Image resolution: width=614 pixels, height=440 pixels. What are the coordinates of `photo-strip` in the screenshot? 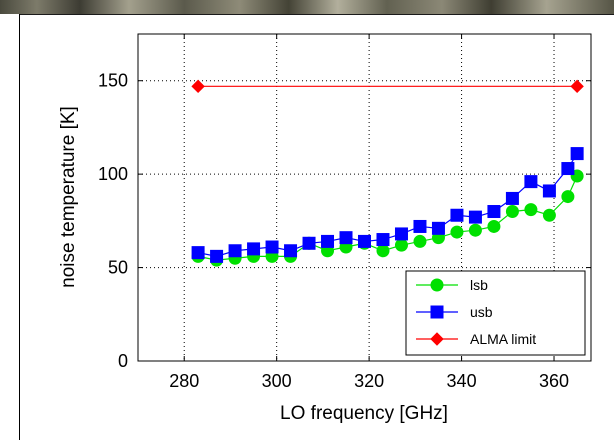 It's located at (307, 7).